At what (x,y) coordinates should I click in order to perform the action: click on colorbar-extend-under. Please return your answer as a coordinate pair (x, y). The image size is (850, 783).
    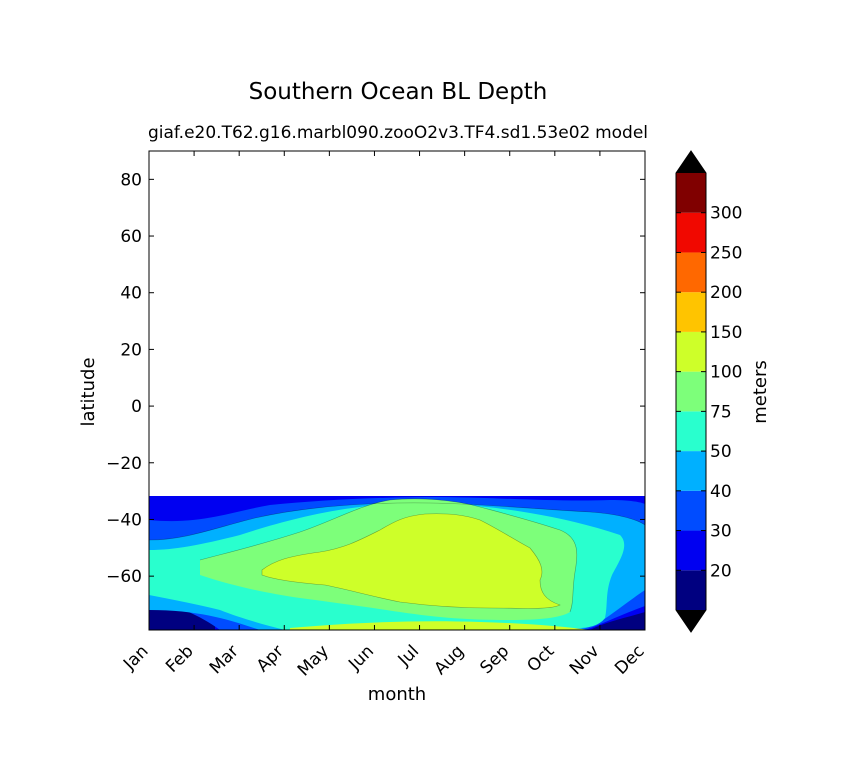
    Looking at the image, I should click on (691, 621).